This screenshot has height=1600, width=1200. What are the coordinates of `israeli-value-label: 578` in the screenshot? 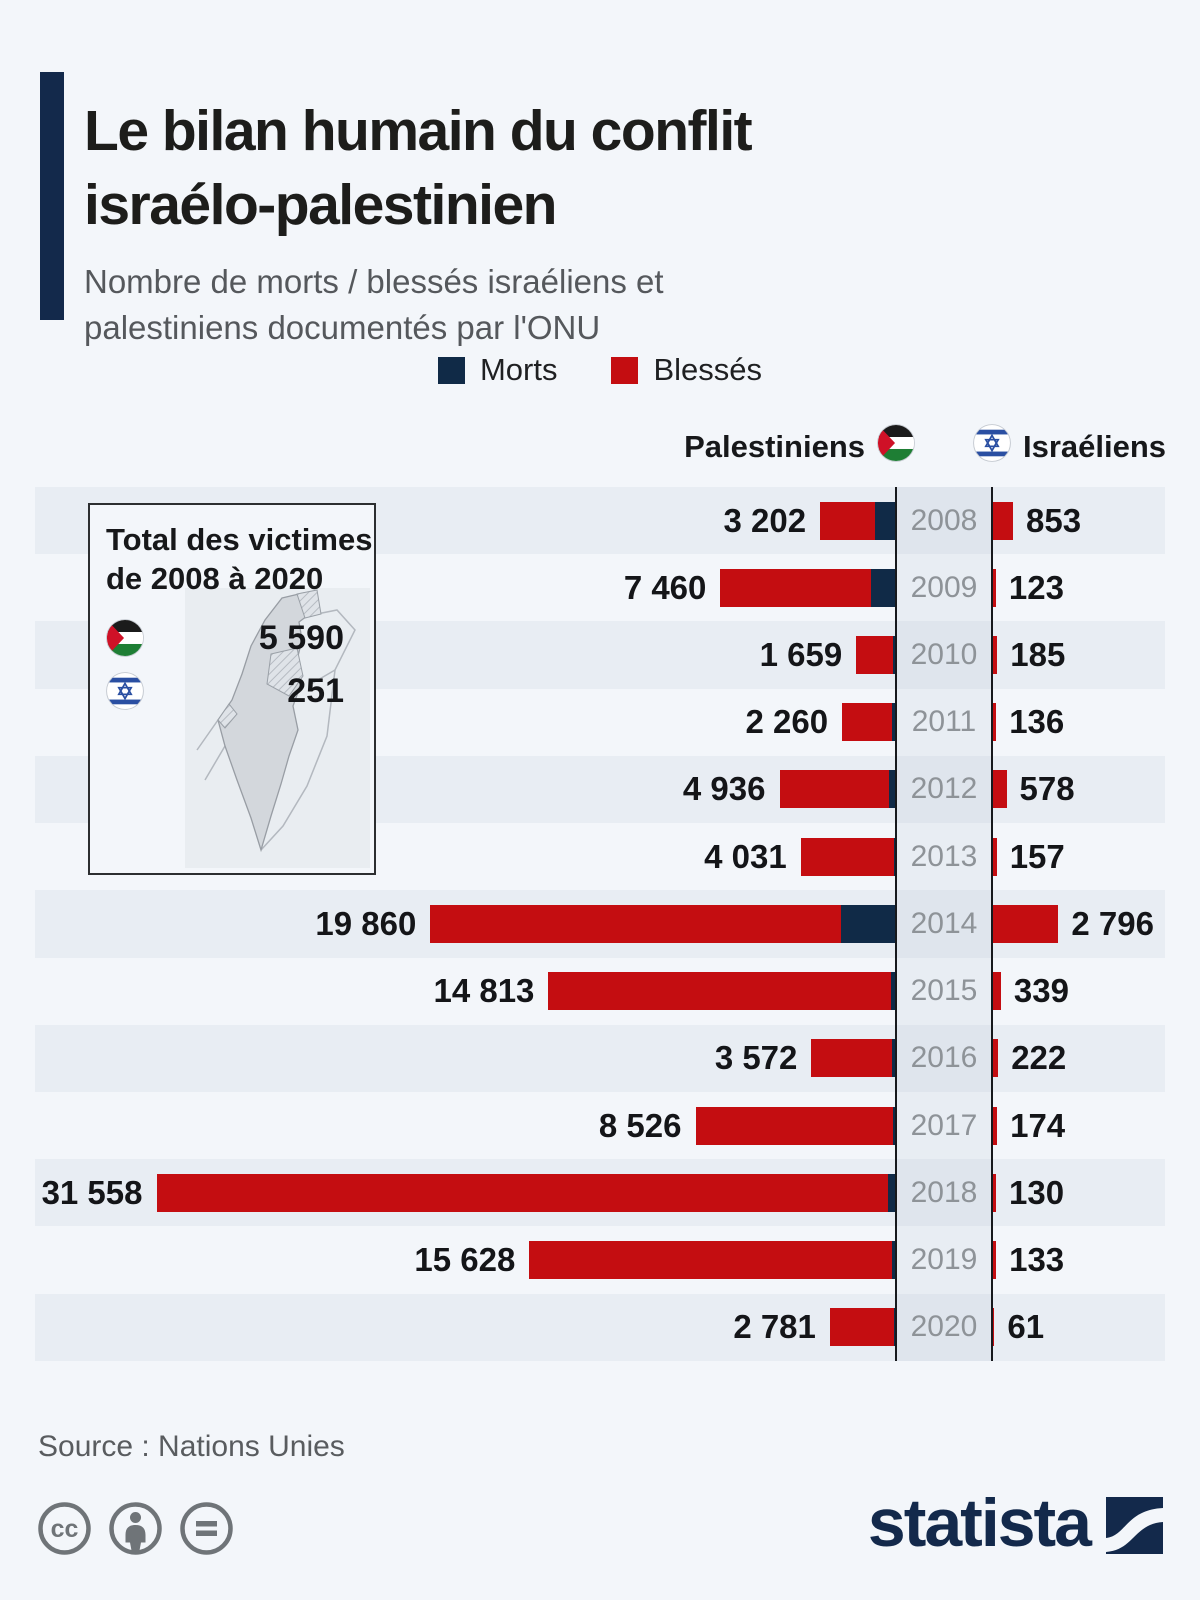 It's located at (1047, 789).